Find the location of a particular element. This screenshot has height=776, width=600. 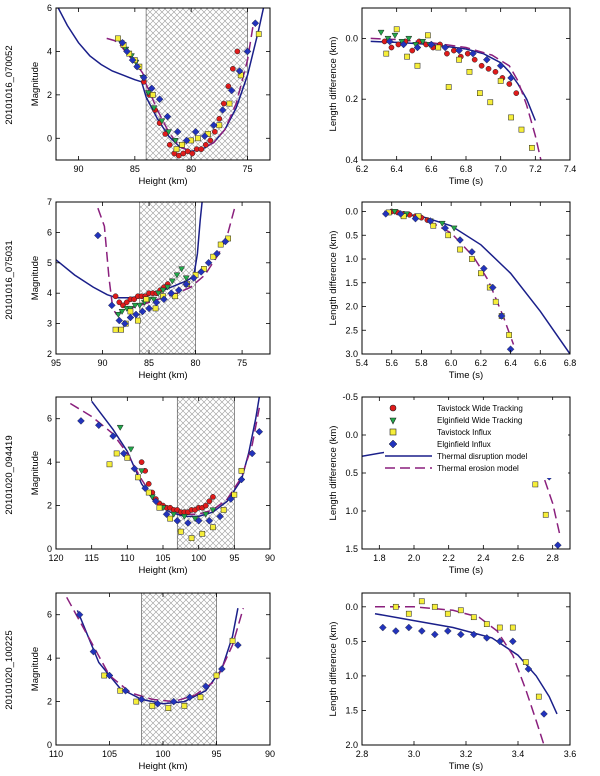

y-tick-label: 0.0 is located at coordinates (351, 212).